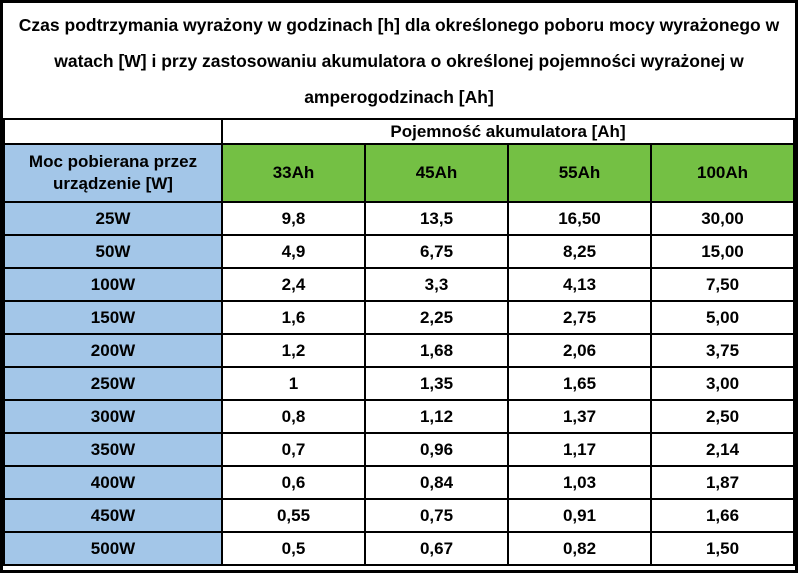 Image resolution: width=798 pixels, height=573 pixels. What do you see at coordinates (436, 482) in the screenshot?
I see `value-cell: 0,84` at bounding box center [436, 482].